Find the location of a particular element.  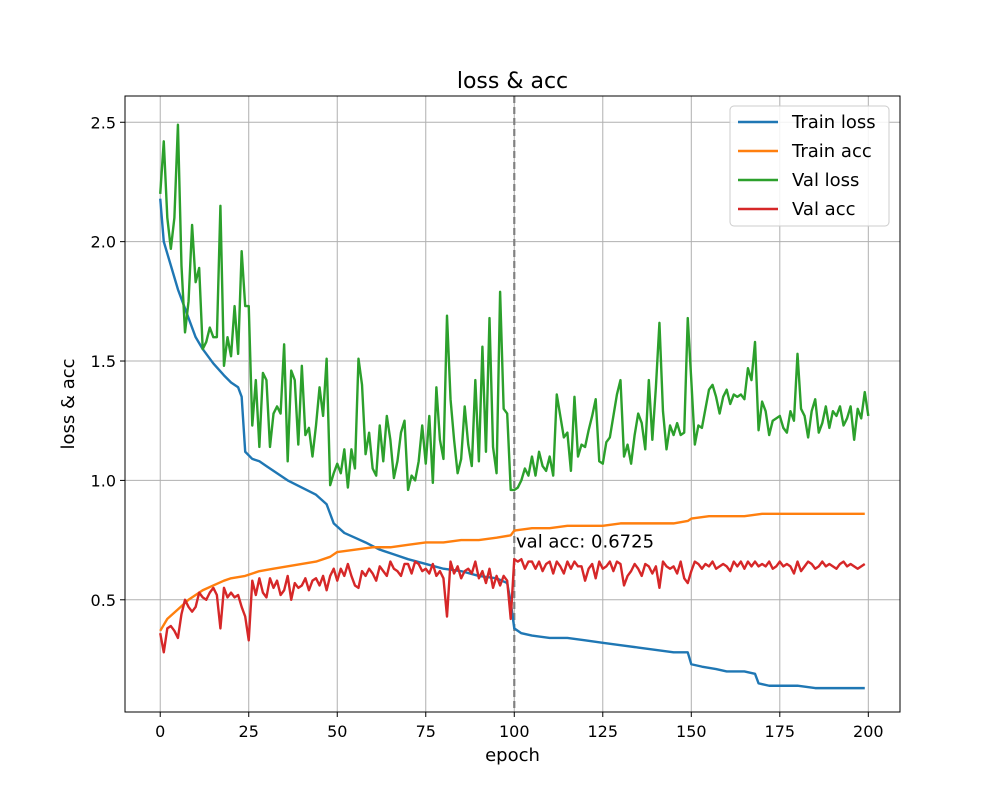

series-line-val-acc is located at coordinates (512, 605).